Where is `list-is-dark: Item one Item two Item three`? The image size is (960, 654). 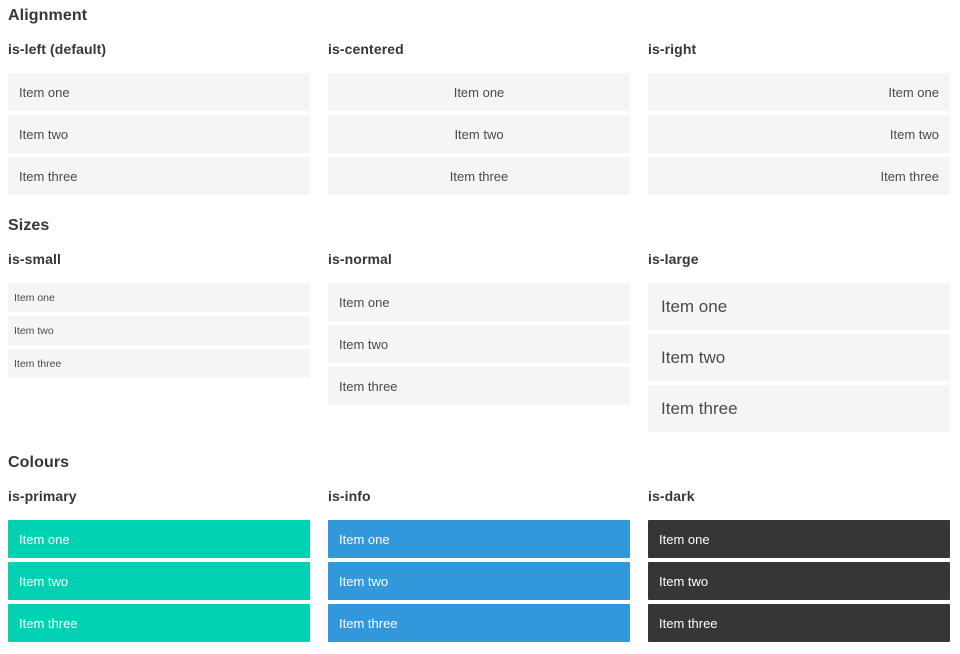 list-is-dark: Item one Item two Item three is located at coordinates (799, 581).